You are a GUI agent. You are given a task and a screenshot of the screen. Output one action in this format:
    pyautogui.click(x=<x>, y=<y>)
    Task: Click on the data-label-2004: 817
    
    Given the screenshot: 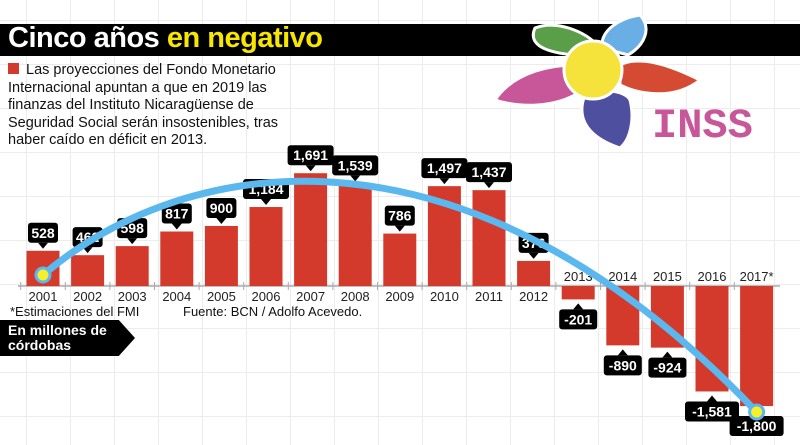 What is the action you would take?
    pyautogui.click(x=176, y=216)
    